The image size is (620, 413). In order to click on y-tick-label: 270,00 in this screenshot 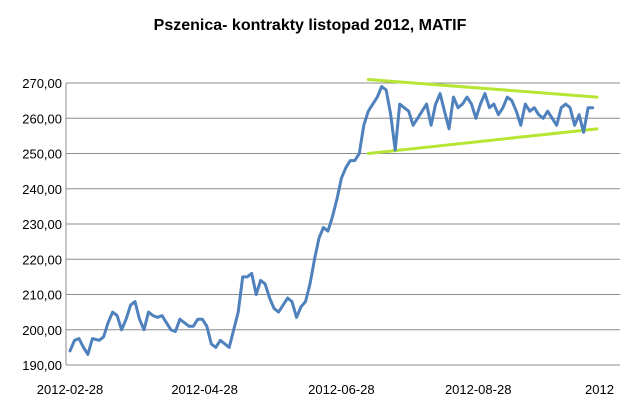, I will do `click(42, 83)`.